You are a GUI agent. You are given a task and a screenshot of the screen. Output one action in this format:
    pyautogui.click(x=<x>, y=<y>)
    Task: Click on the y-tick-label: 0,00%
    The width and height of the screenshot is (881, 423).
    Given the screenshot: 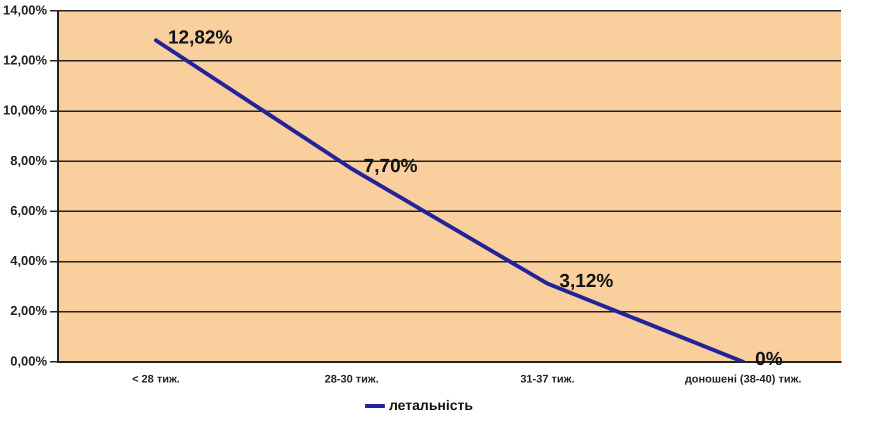 What is the action you would take?
    pyautogui.click(x=29, y=360)
    